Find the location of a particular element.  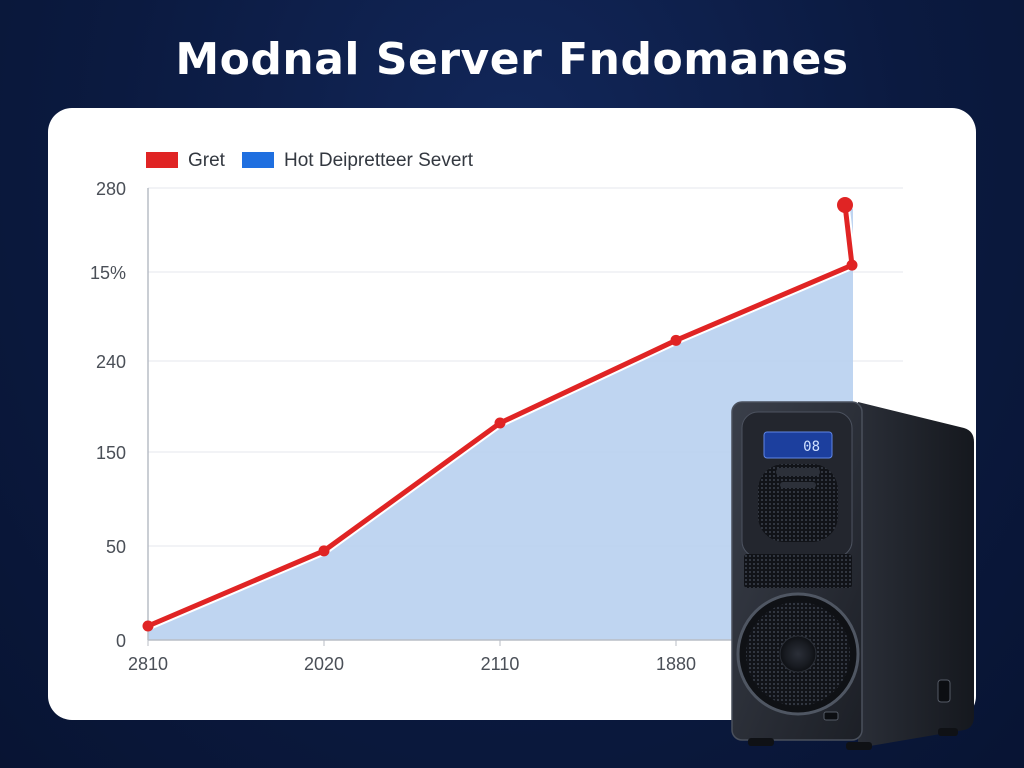

x-tick-label: 2020 is located at coordinates (324, 664).